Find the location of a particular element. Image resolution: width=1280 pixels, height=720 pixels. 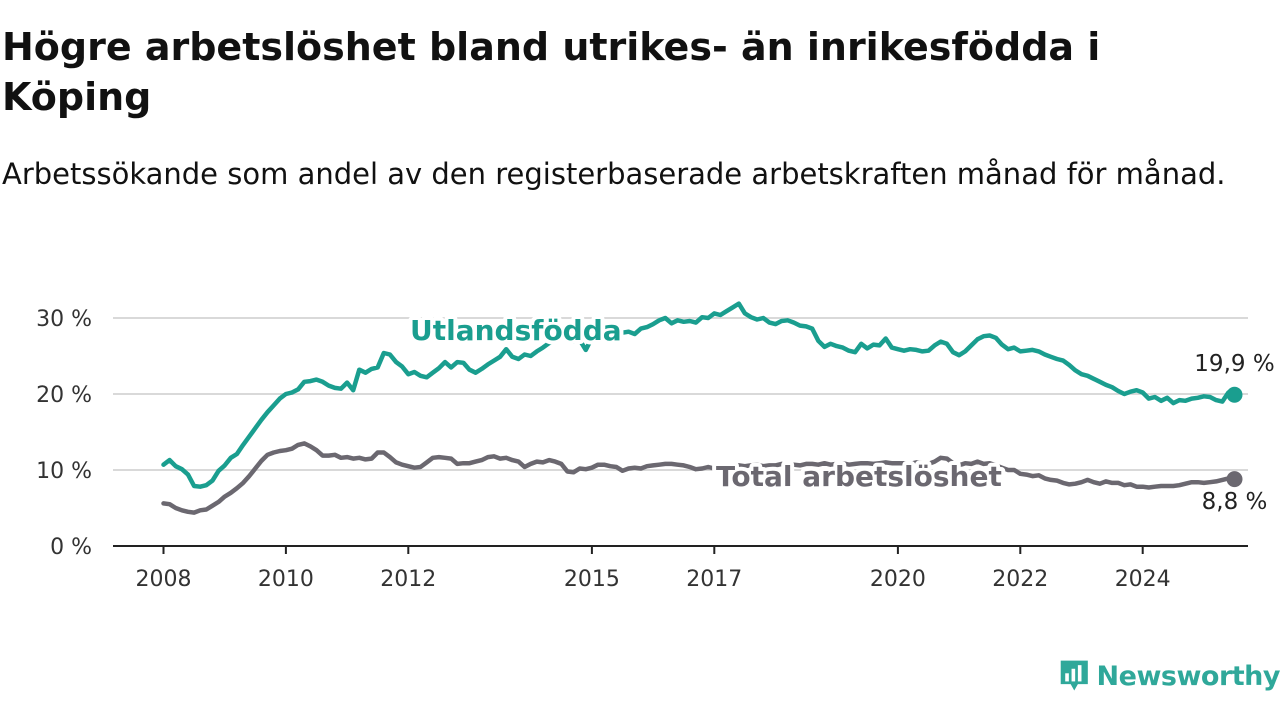

series-name-label-1: Total arbetslöshet is located at coordinates (859, 476).